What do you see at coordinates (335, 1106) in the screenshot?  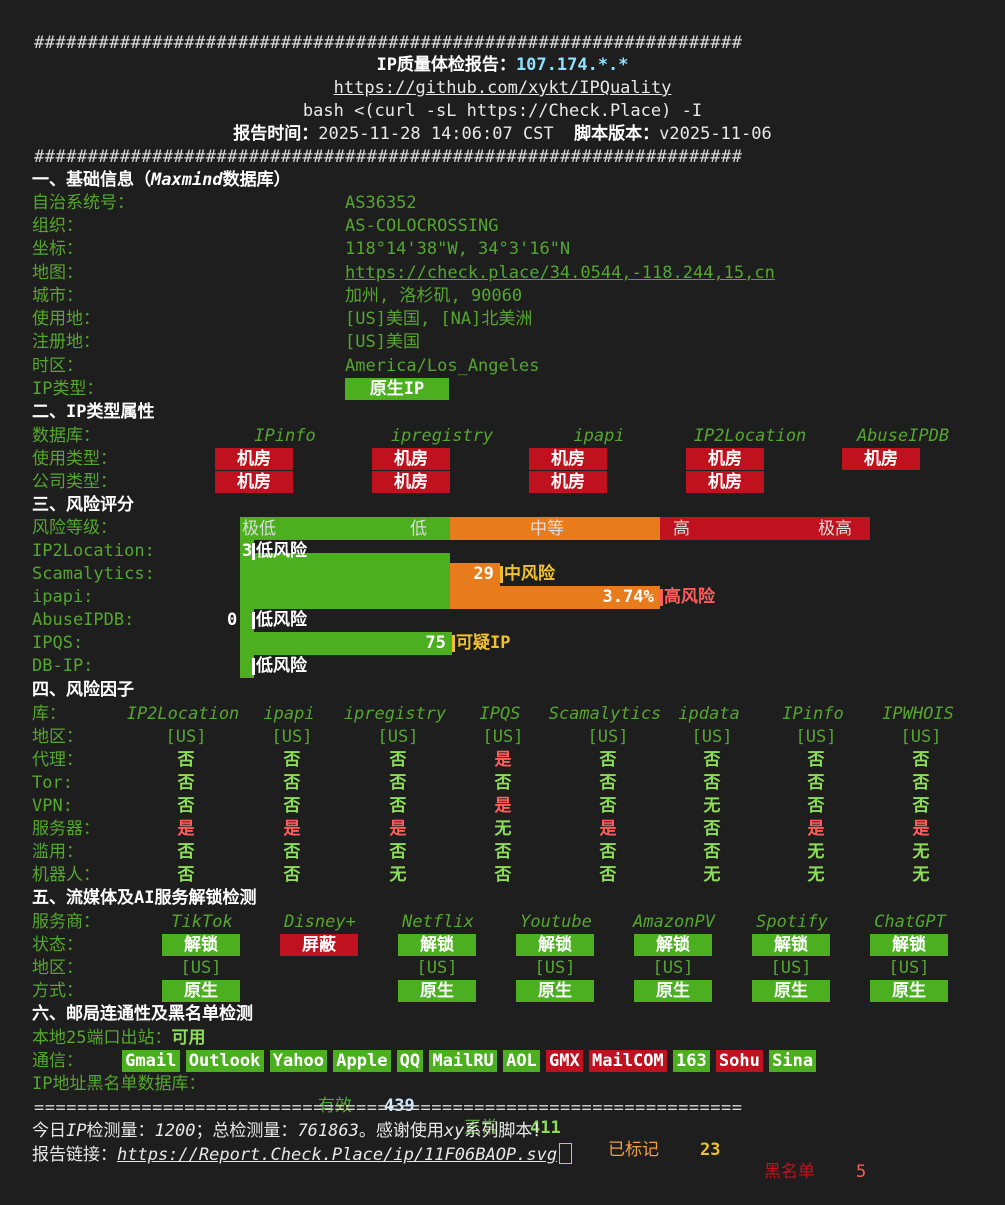 I see `valid-label: 有效` at bounding box center [335, 1106].